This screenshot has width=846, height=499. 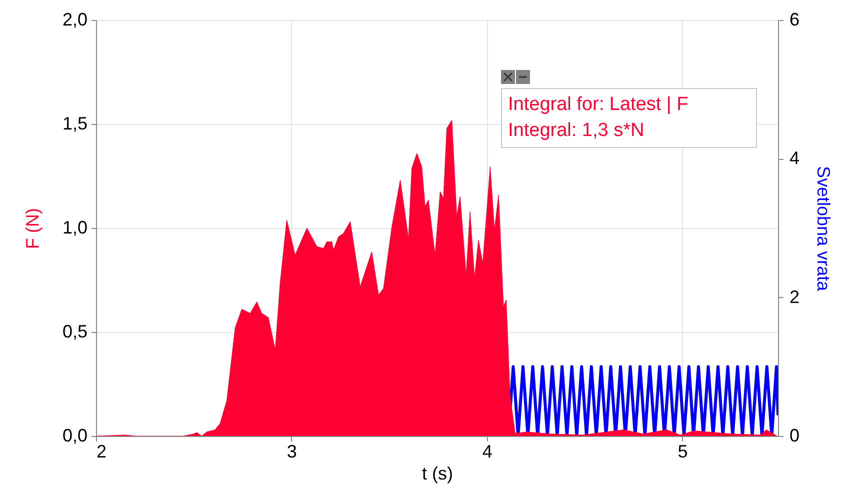 I want to click on y2-tick-label: 6, so click(x=795, y=20).